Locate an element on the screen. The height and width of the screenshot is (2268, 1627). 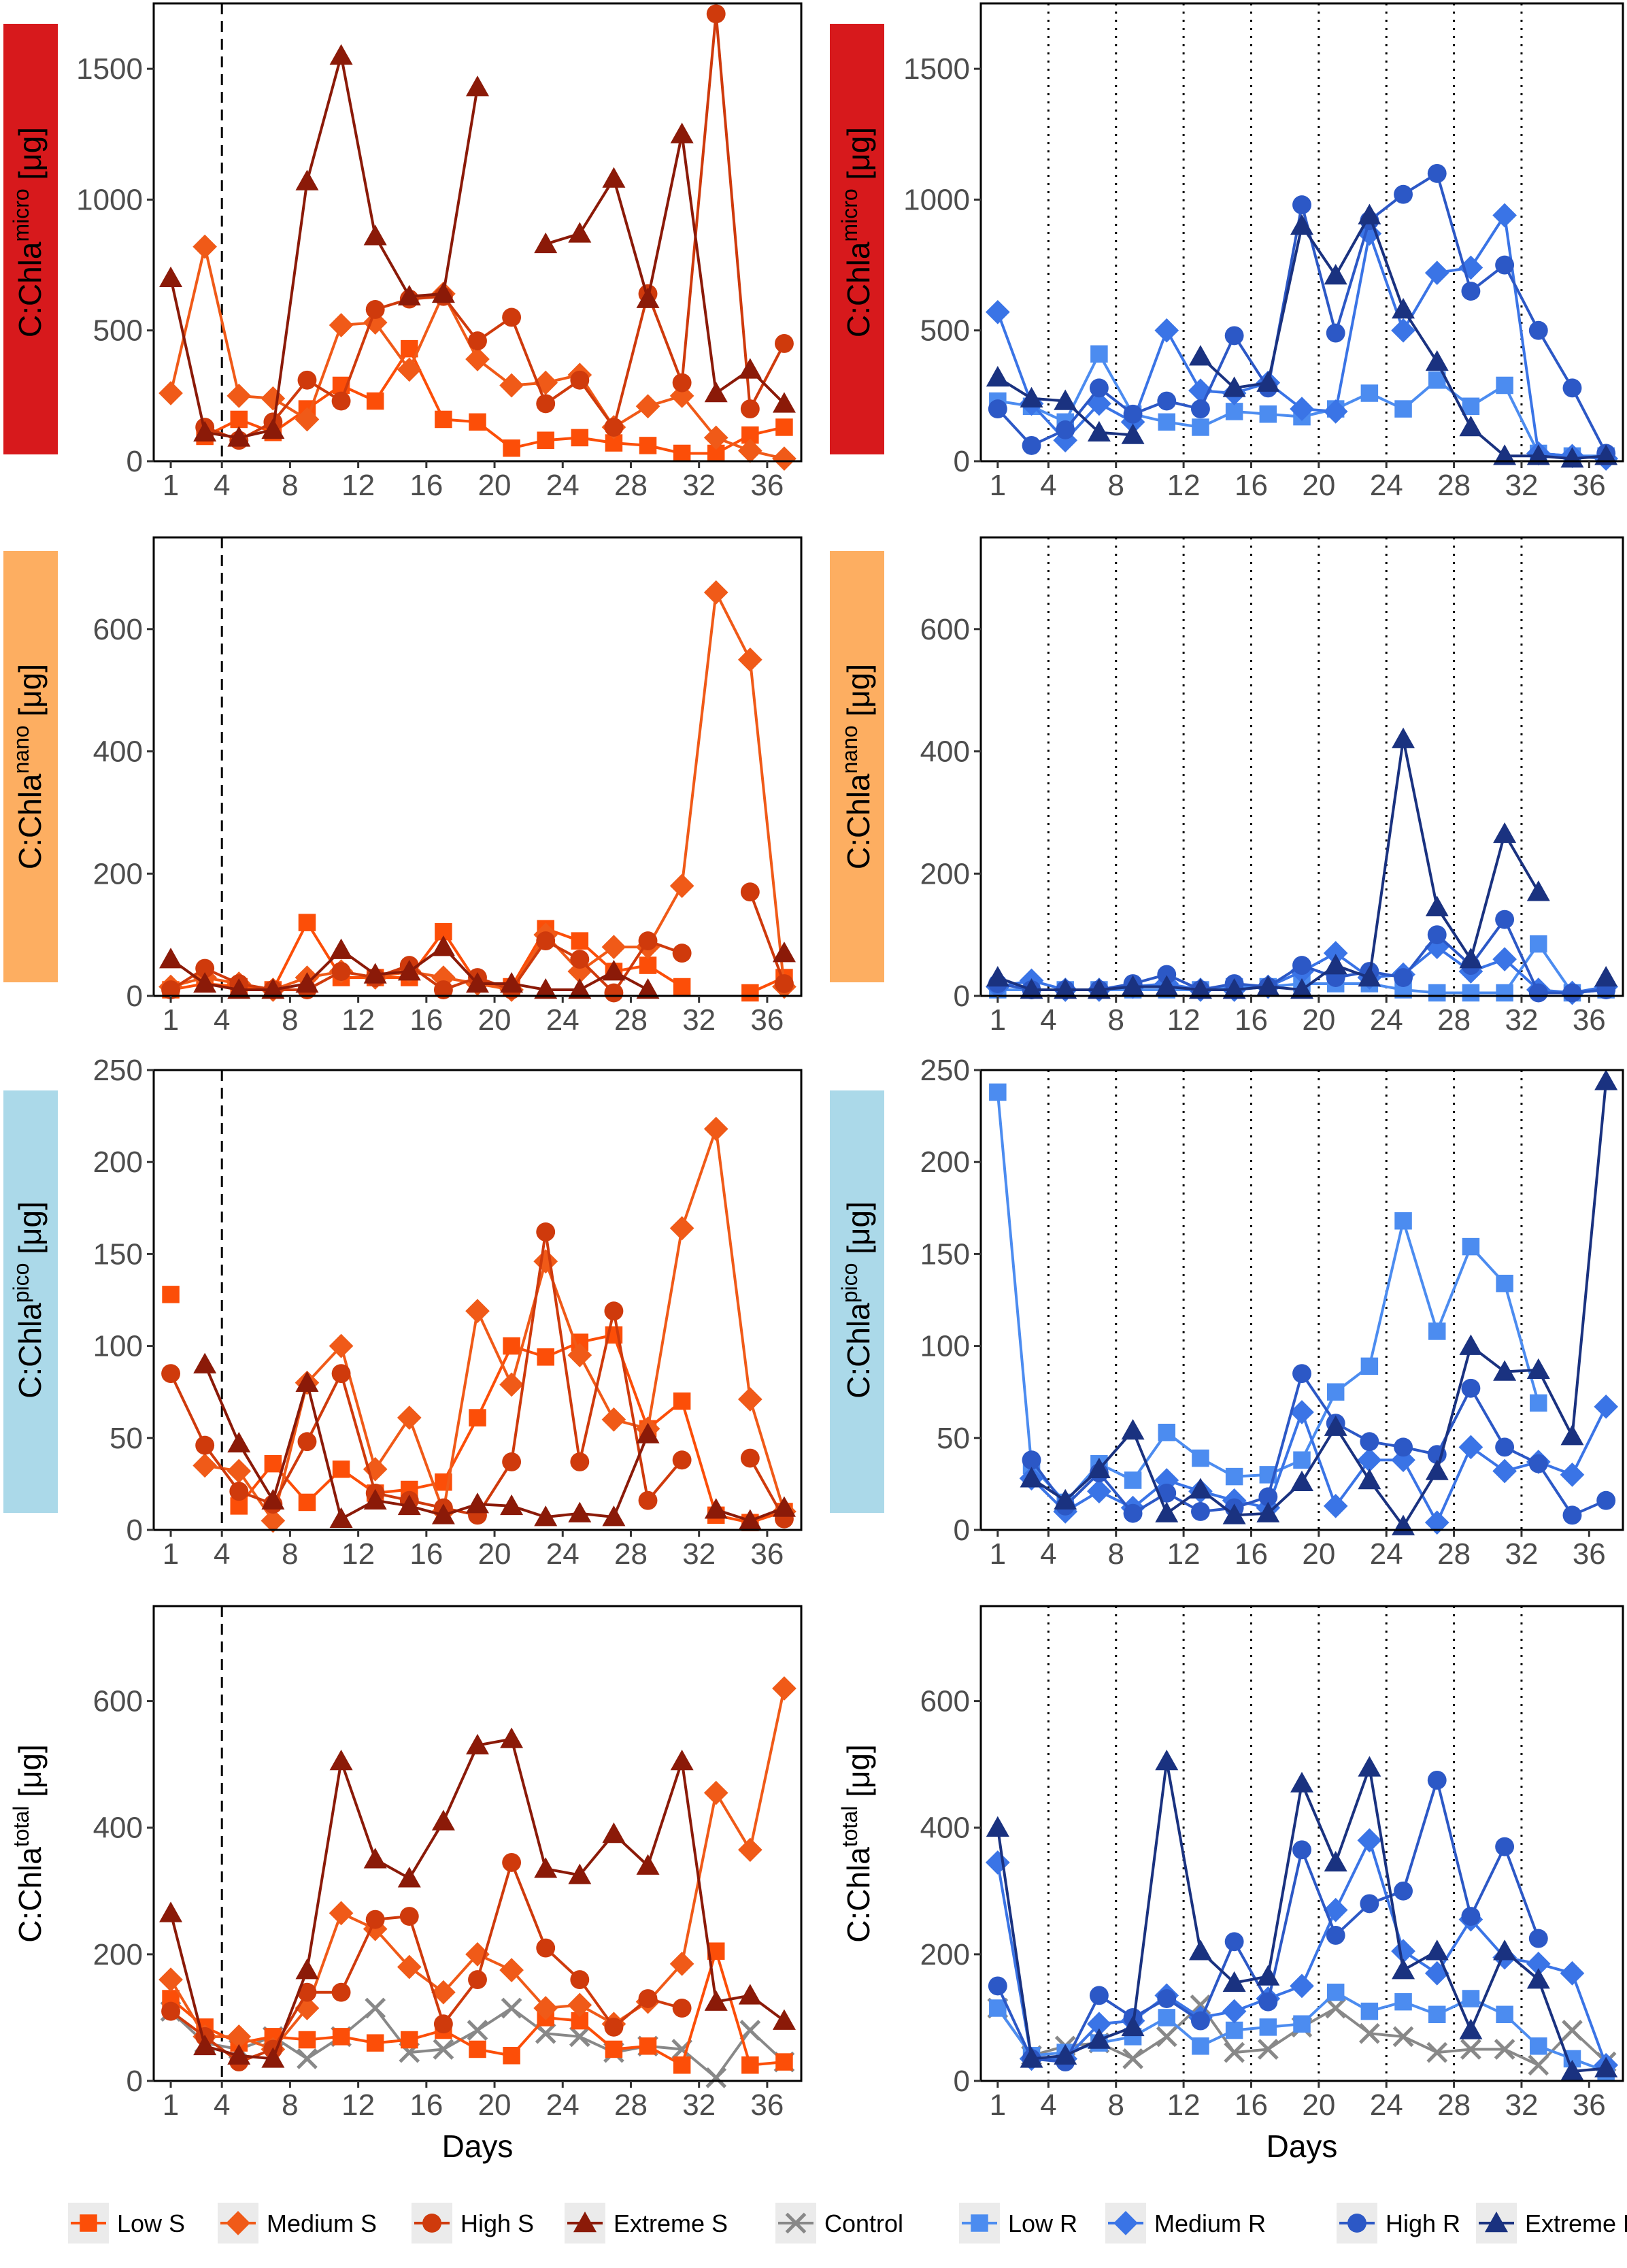
x-tick-label: 12 is located at coordinates (1184, 1020).